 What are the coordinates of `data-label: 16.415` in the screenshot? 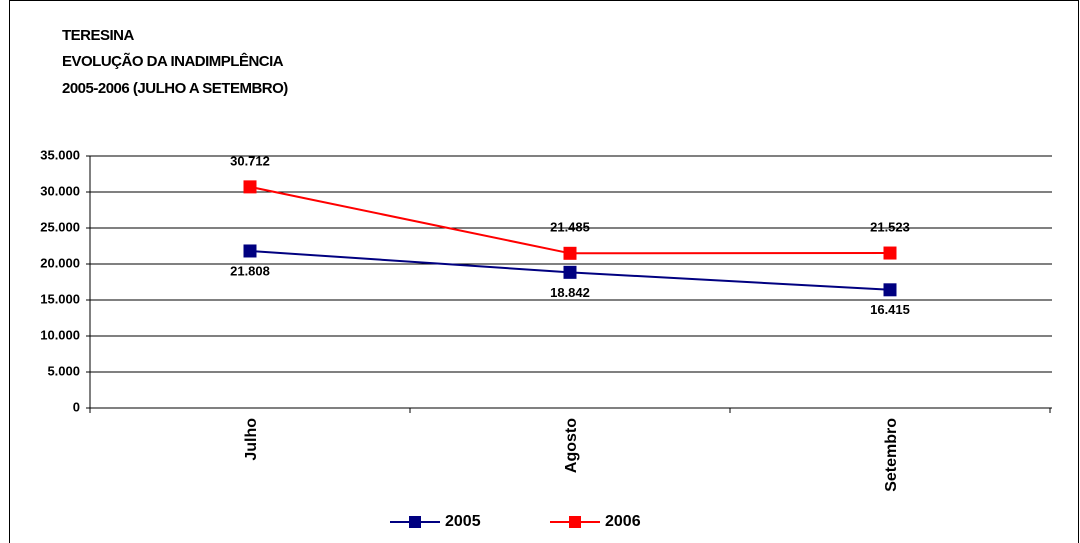 It's located at (890, 309).